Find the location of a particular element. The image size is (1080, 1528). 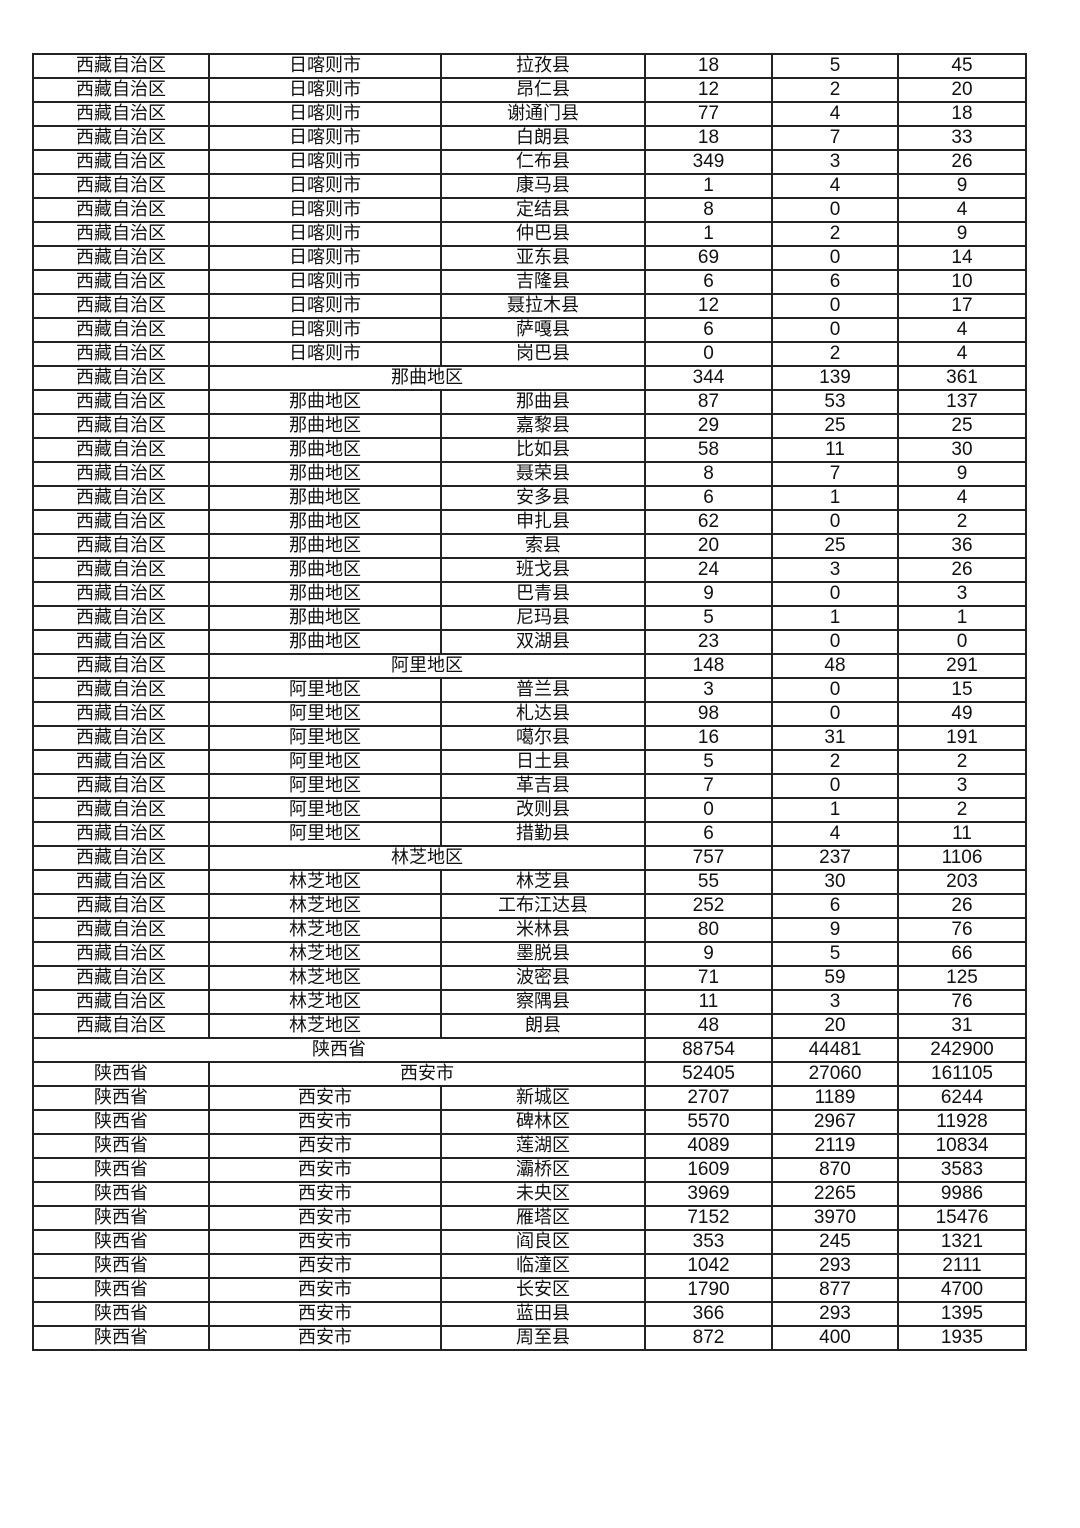

county-row: 西藏自治区 日喀则市 仲巴县 1 2 9 is located at coordinates (529, 234).